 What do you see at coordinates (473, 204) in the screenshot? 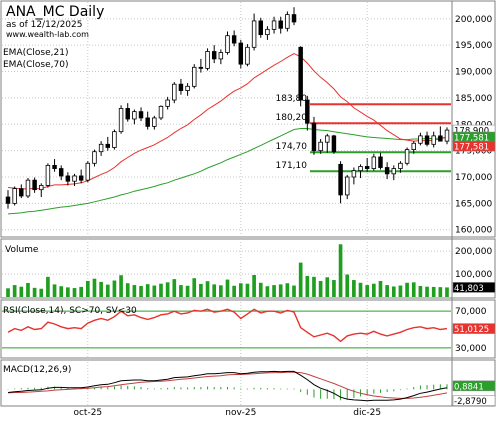
I see `price-tick-label: 165,000` at bounding box center [473, 204].